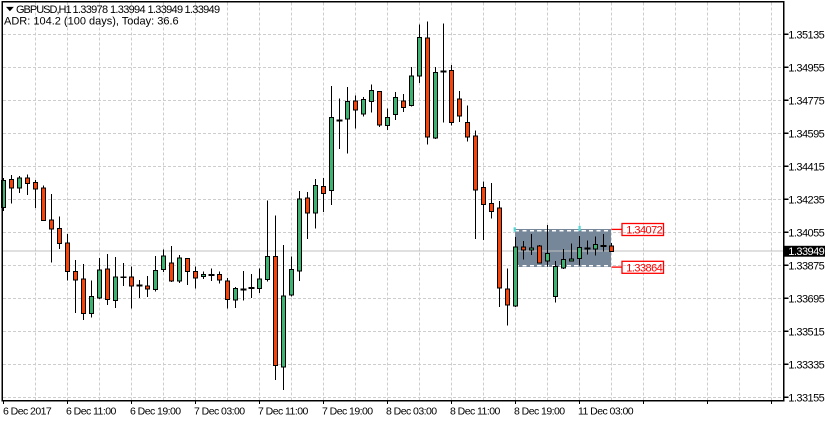 Image resolution: width=825 pixels, height=421 pixels. I want to click on svg-text: 8 Dec 11:00, so click(475, 412).